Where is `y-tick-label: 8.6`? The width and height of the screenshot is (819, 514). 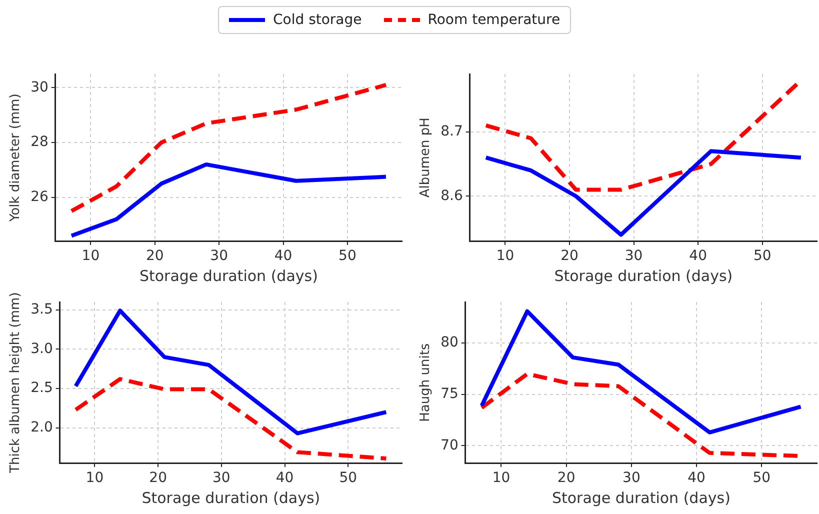
y-tick-label: 8.6 is located at coordinates (451, 196).